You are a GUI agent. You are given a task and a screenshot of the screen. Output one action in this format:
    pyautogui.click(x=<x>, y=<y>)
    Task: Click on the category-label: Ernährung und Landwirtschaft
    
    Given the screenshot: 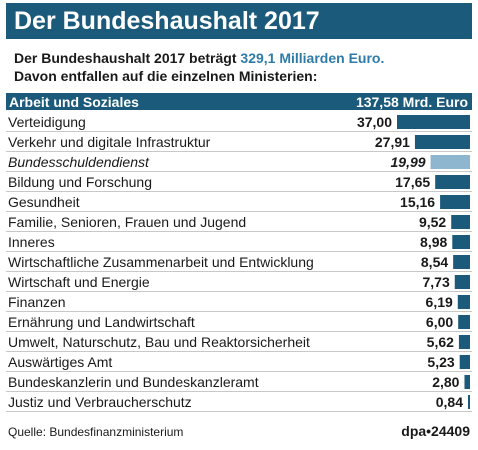 What is the action you would take?
    pyautogui.click(x=101, y=322)
    